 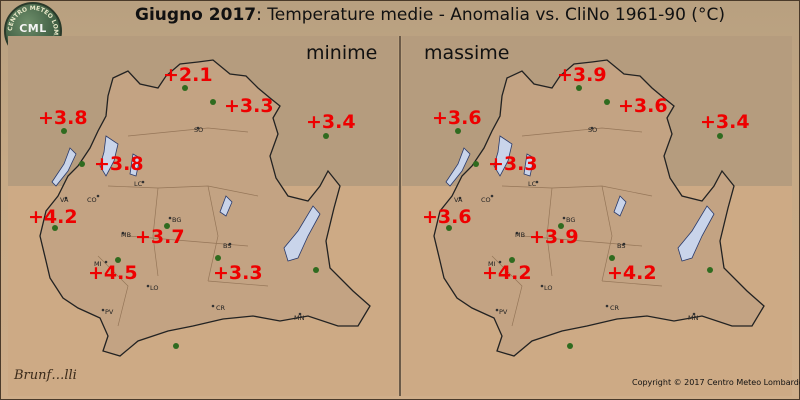 What do you see at coordinates (113, 273) in the screenshot?
I see `anomaly-value: +4.5` at bounding box center [113, 273].